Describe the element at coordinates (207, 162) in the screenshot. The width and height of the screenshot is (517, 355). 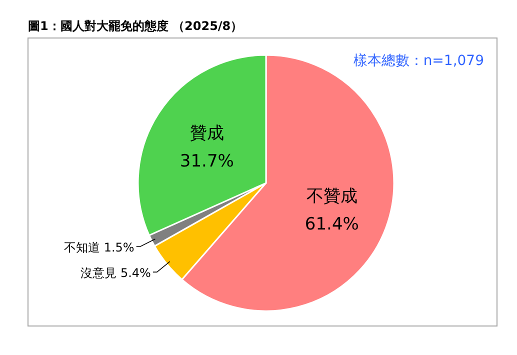
I see `data-label: 31.7%` at that location.